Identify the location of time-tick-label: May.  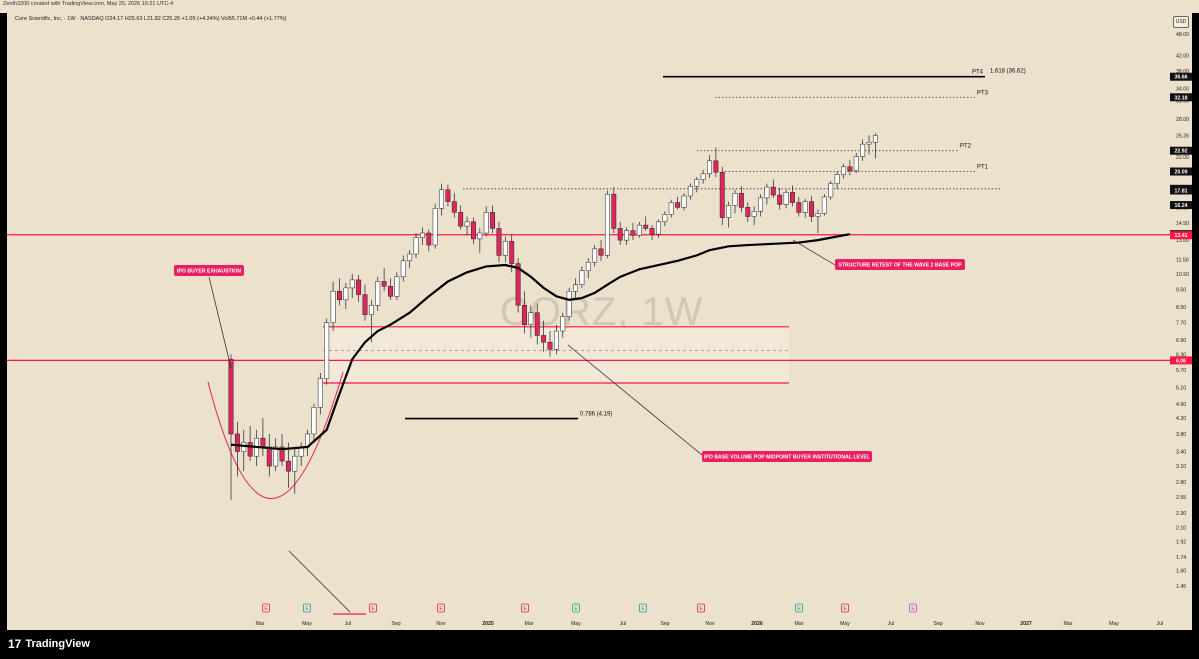
(307, 624).